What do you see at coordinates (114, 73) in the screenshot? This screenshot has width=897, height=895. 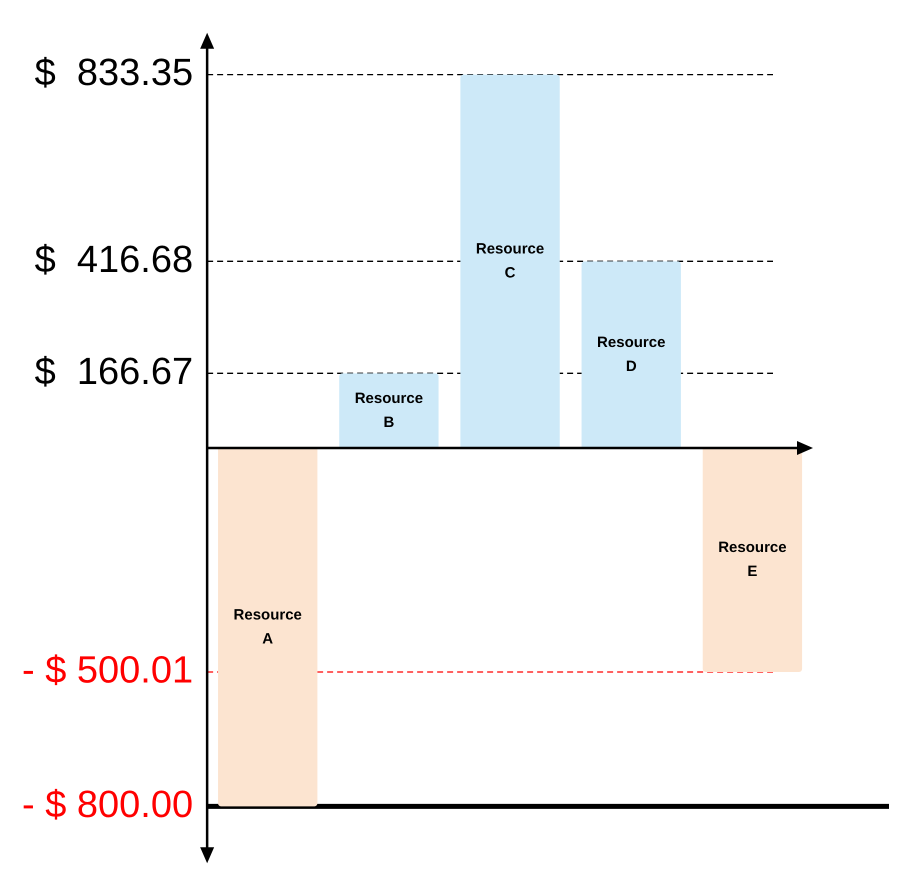 I see `y-tick-label: $ 833.35` at bounding box center [114, 73].